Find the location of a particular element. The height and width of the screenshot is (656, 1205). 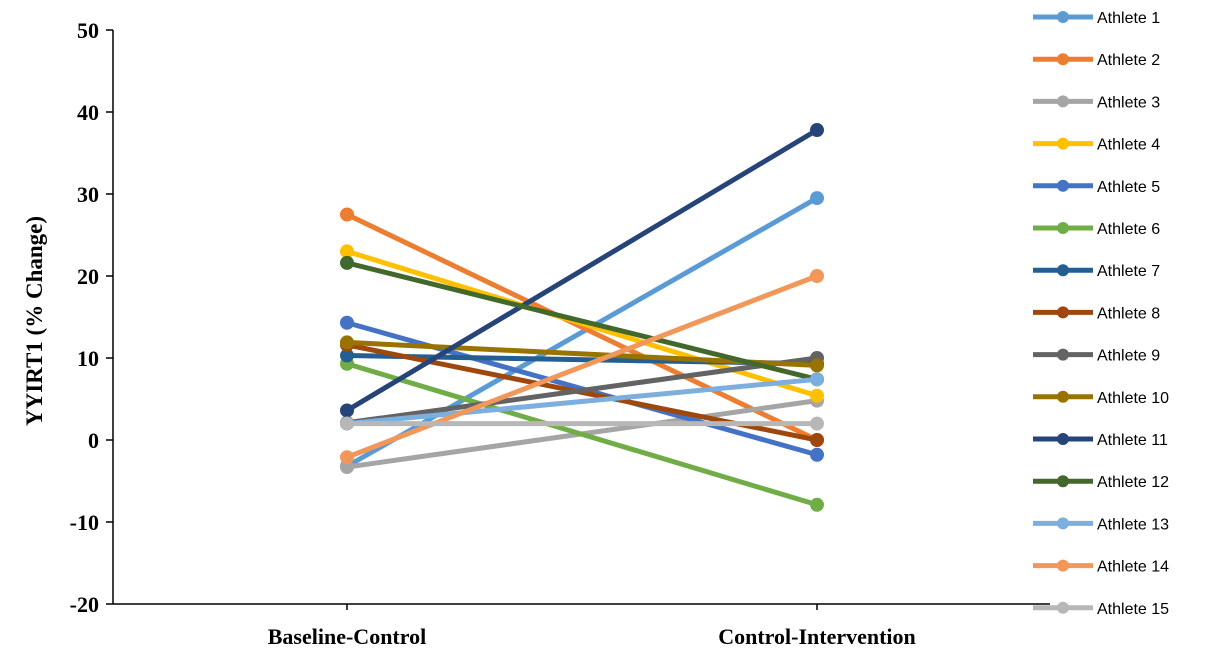

x-tick-label: Baseline-Control is located at coordinates (347, 636).